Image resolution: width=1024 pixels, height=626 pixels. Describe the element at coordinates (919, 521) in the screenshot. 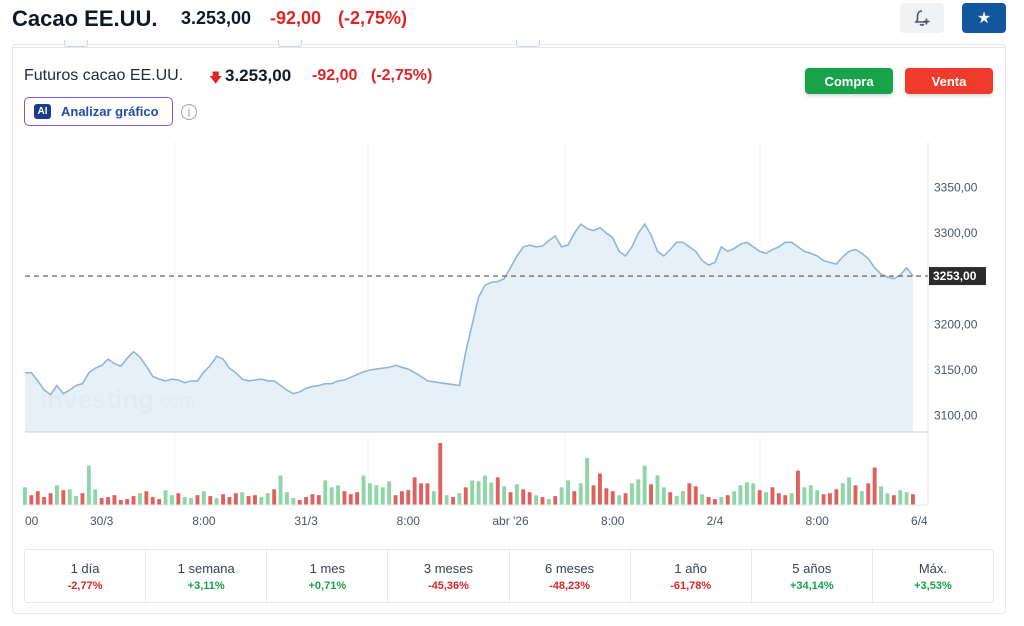

I see `x-tick-label: 6/4` at that location.